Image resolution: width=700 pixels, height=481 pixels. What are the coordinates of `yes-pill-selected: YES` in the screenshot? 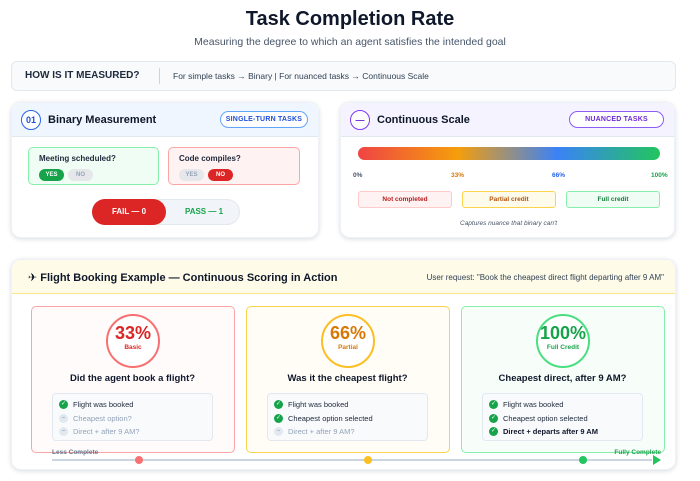 It's located at (51, 175).